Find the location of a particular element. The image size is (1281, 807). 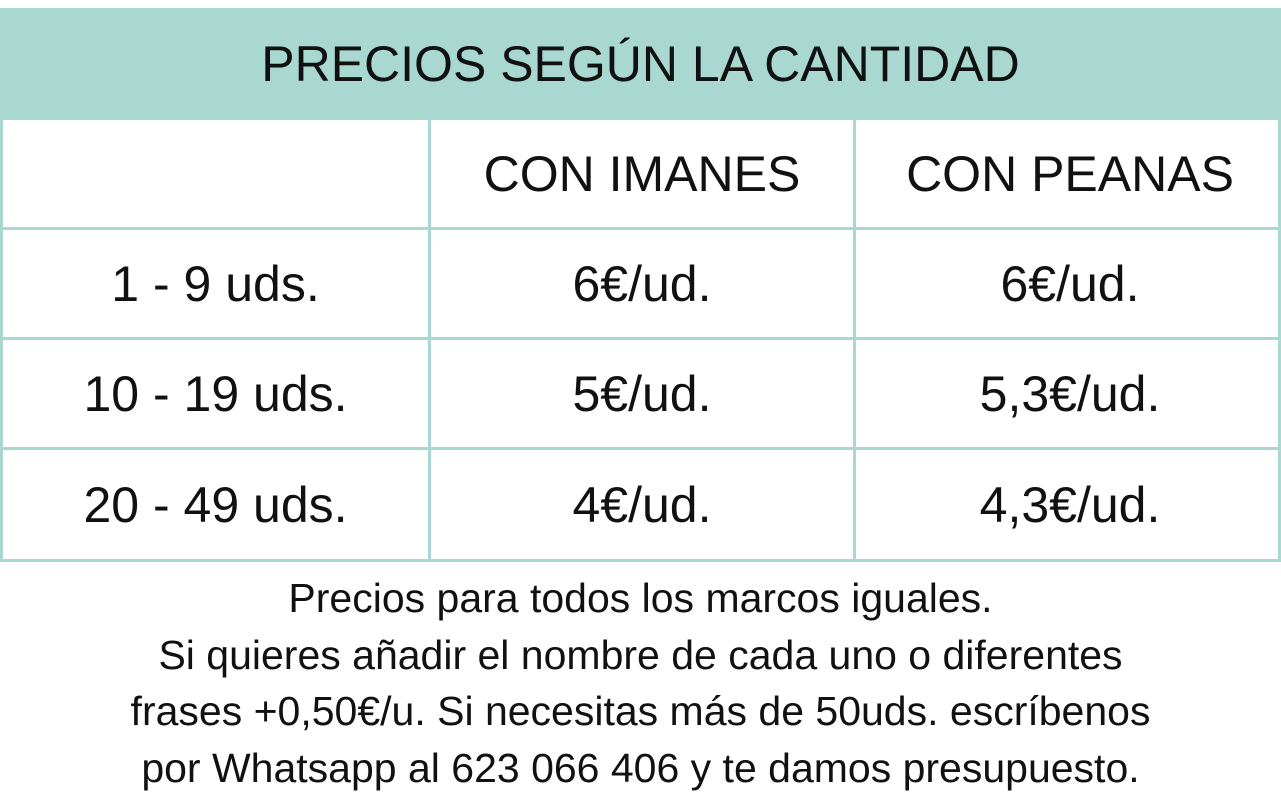

footer-line: Precios para todos los marcos iguales. is located at coordinates (640, 598).